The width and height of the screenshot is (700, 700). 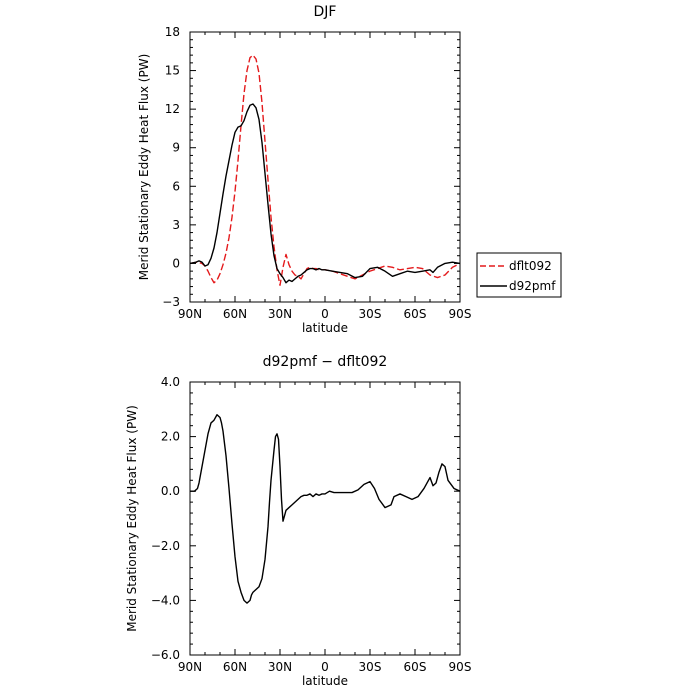 I want to click on chart-title: d92pmf − dflt092, so click(x=325, y=362).